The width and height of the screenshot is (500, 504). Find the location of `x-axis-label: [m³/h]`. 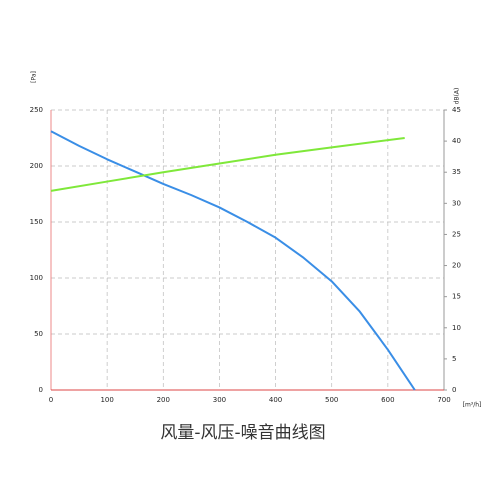

x-axis-label: [m³/h] is located at coordinates (472, 405).